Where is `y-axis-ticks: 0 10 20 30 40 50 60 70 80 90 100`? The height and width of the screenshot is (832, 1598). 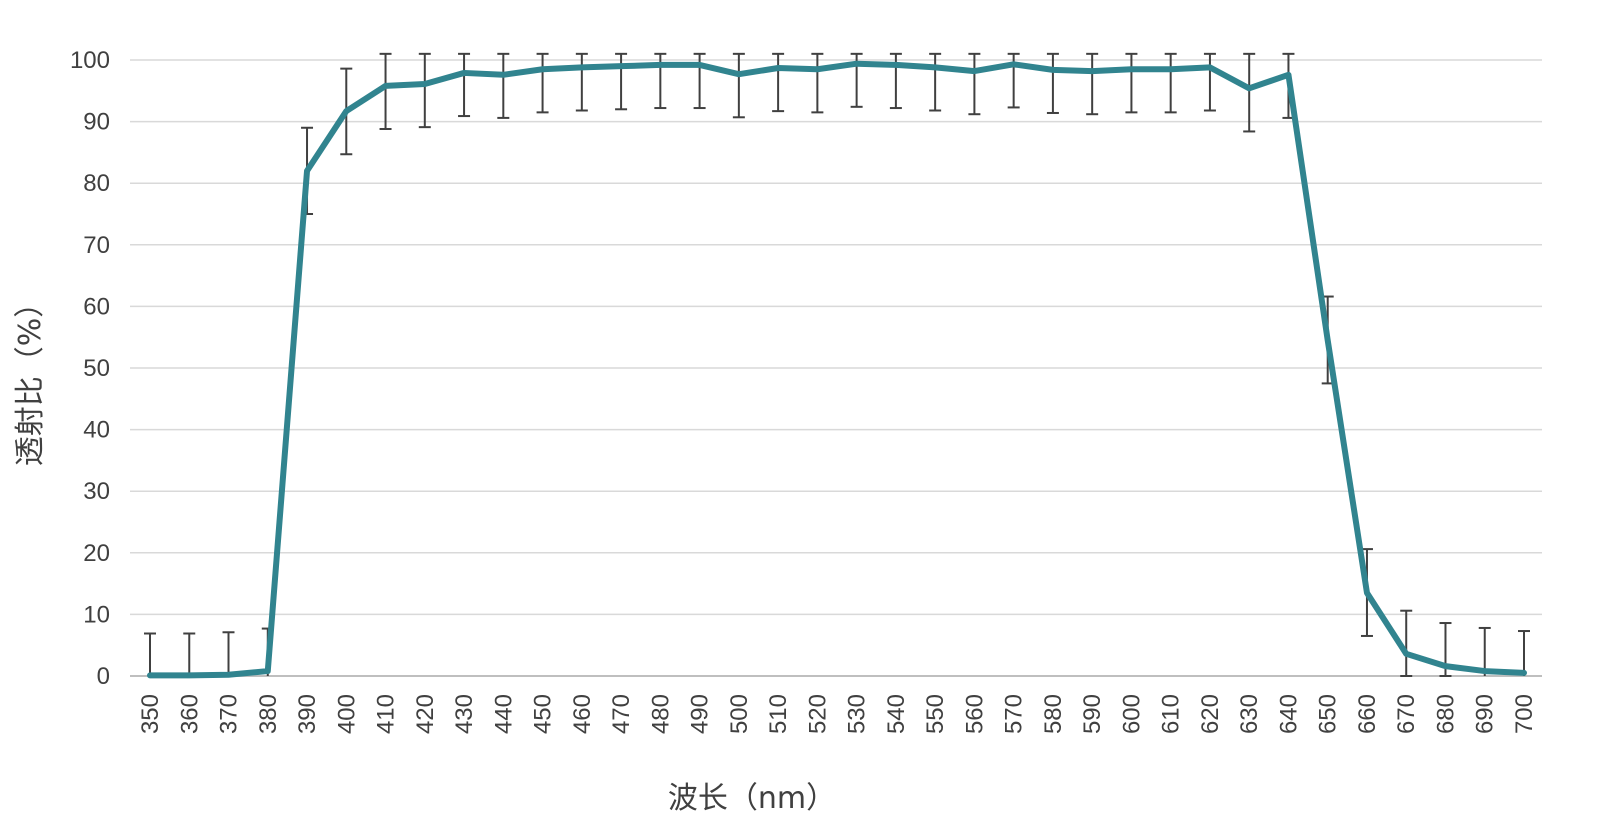
y-axis-ticks: 0 10 20 30 40 50 60 70 80 90 100 is located at coordinates (90, 368).